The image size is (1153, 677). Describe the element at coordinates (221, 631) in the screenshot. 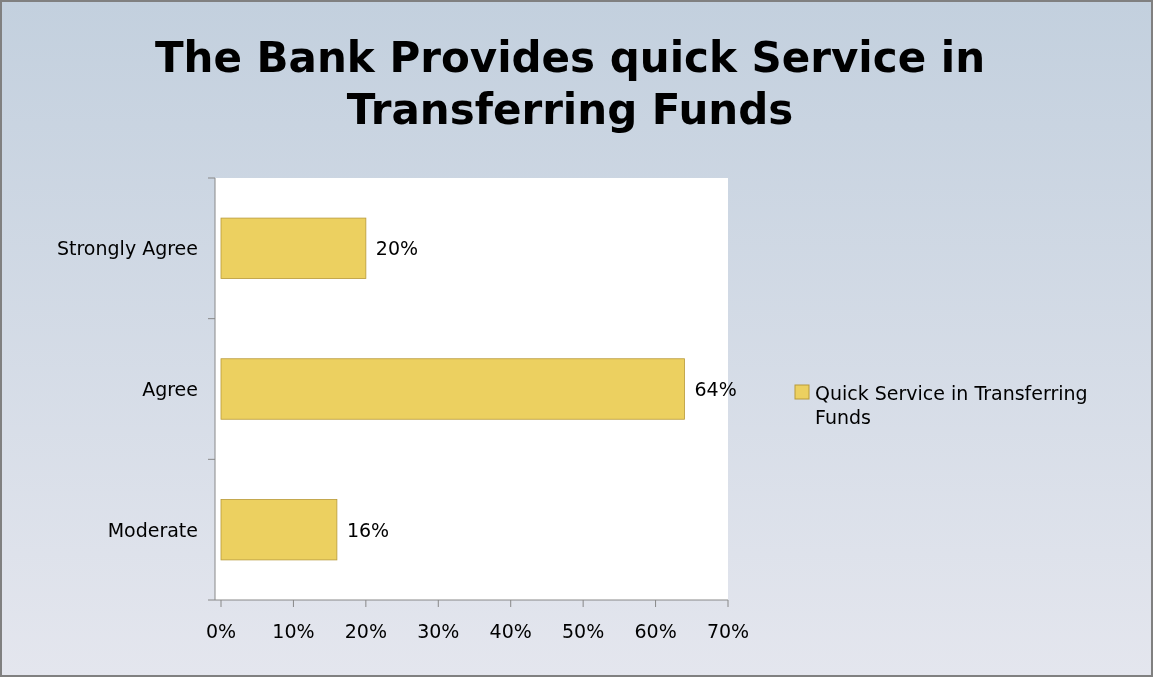

I see `x-tick-label: 0%` at that location.